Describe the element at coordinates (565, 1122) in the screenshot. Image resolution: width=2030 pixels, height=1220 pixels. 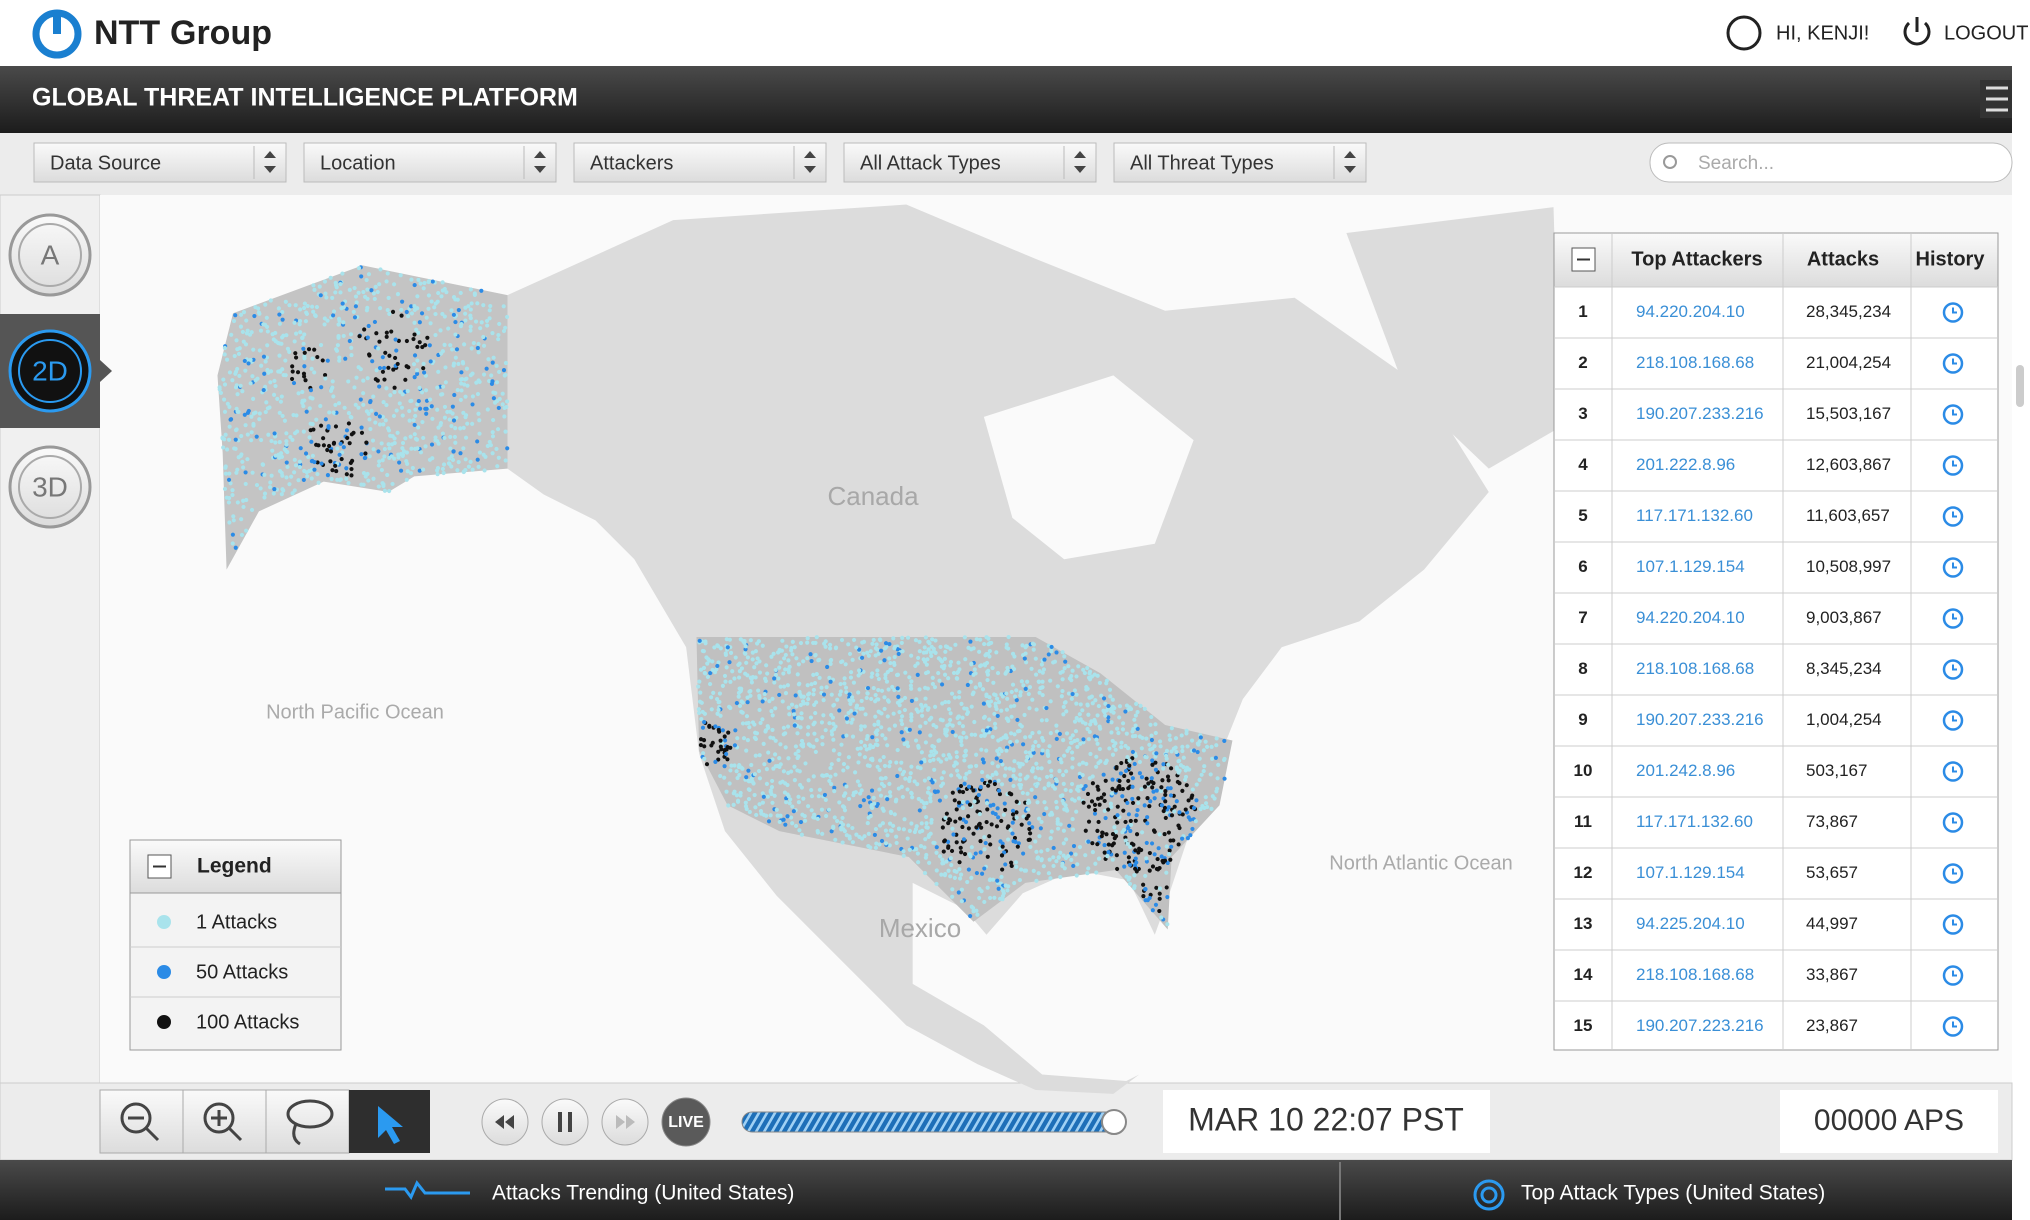
I see `pause` at that location.